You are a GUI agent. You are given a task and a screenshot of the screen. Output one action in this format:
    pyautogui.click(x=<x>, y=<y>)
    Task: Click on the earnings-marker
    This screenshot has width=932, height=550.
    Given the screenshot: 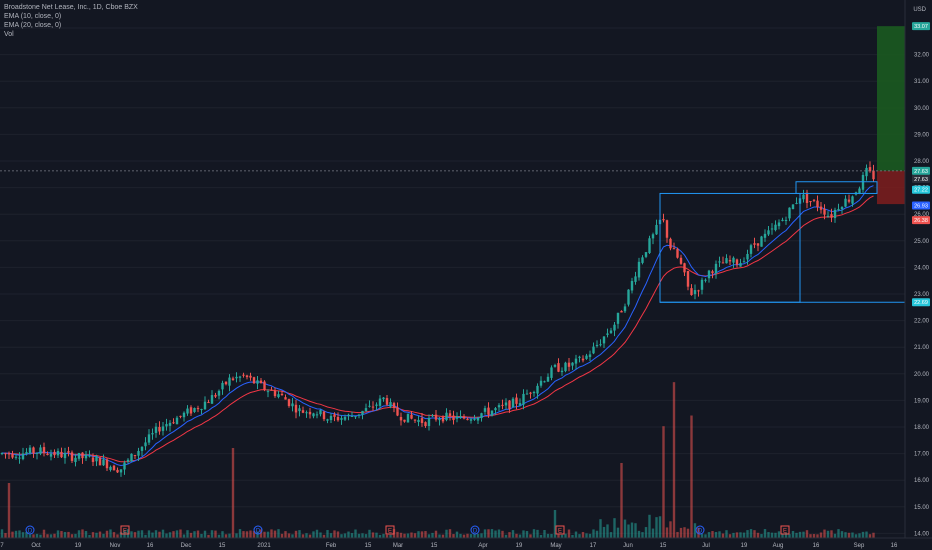 What is the action you would take?
    pyautogui.click(x=560, y=530)
    